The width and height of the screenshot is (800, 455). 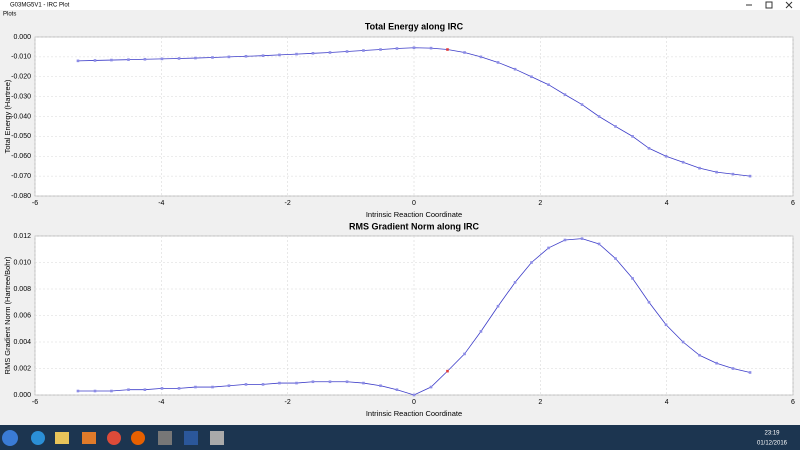 I want to click on maximize, so click(x=769, y=5).